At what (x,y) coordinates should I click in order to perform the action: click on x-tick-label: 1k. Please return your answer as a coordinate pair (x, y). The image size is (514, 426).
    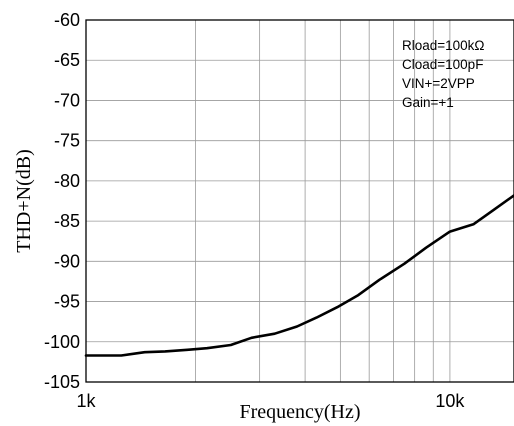
    Looking at the image, I should click on (86, 401).